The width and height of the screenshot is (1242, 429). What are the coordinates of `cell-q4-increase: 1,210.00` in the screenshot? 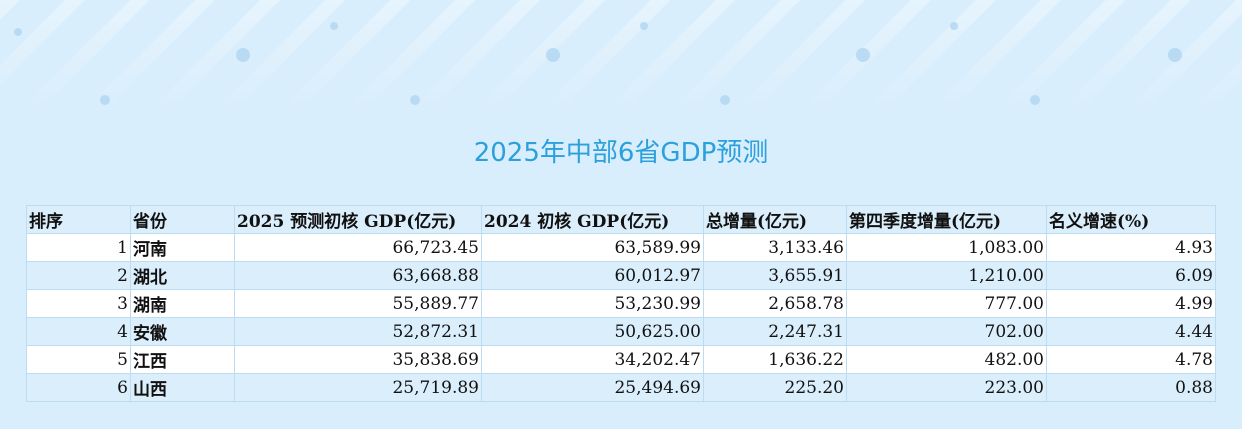 It's located at (946, 275).